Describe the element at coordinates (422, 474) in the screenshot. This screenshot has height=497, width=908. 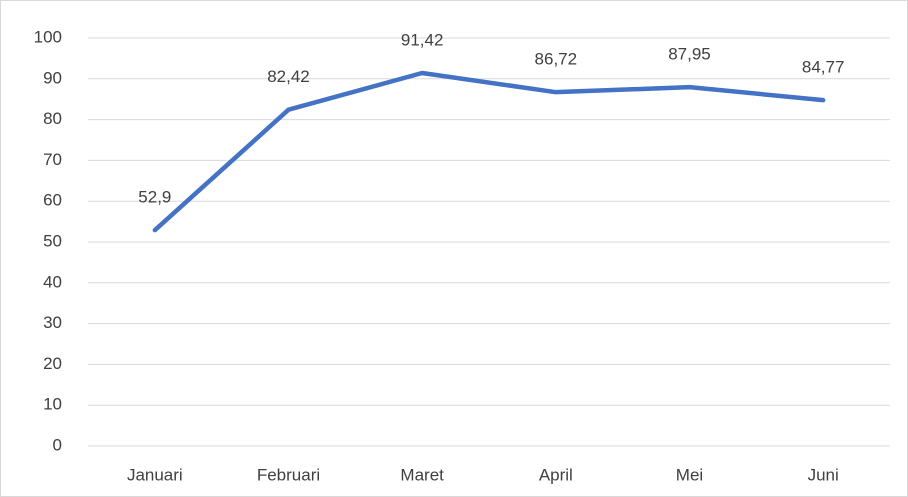
I see `x-tick-label: Maret` at that location.